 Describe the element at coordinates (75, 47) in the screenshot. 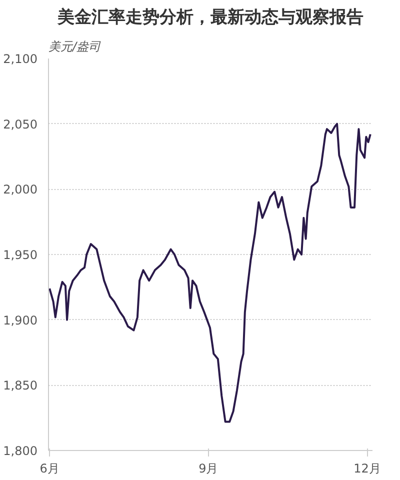

I see `y-axis-title: 美元/盎司` at that location.